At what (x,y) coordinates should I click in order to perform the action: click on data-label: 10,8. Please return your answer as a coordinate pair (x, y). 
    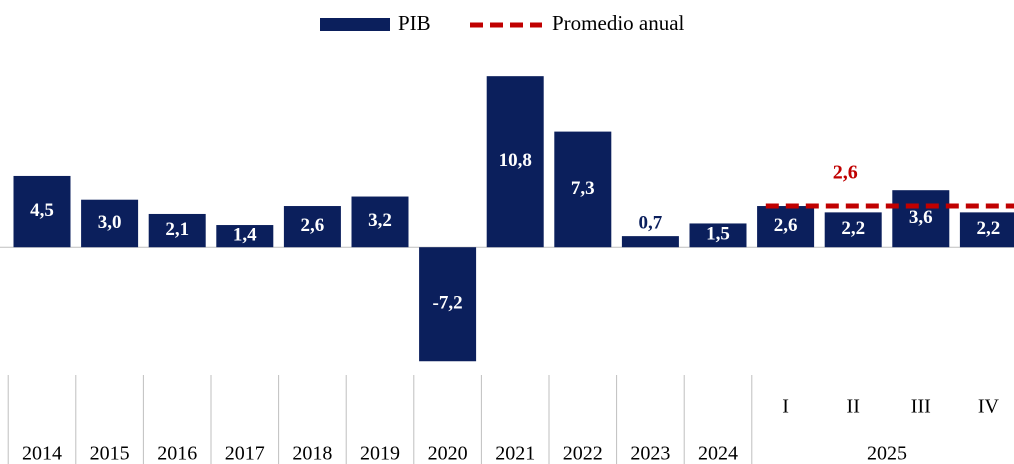
    Looking at the image, I should click on (515, 160).